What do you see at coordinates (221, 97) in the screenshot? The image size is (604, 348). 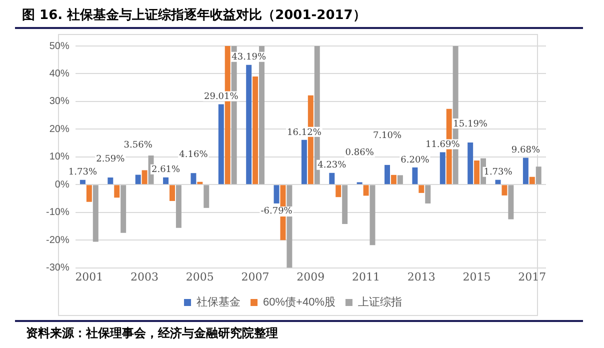 I see `data-label: 29.01%` at bounding box center [221, 97].